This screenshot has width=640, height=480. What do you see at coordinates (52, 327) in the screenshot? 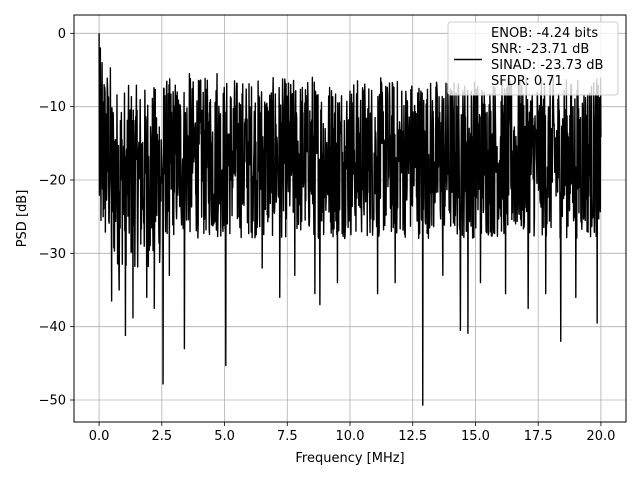
I see `y-tick-label: −40` at bounding box center [52, 327].